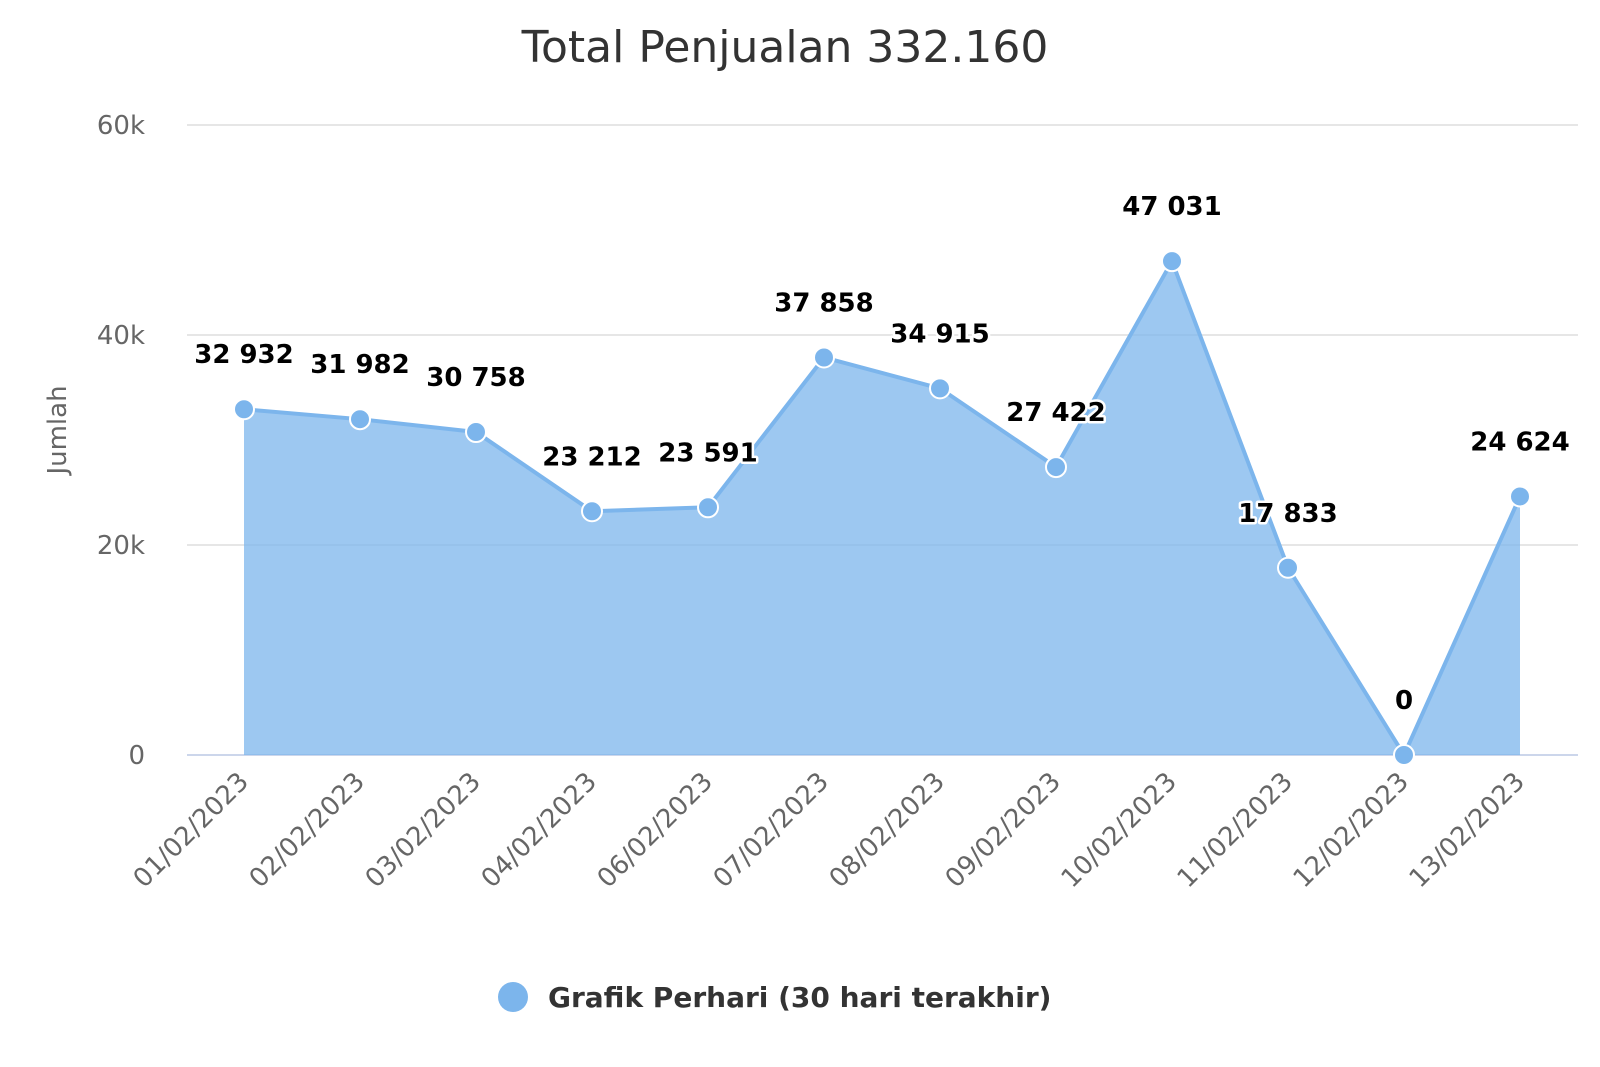 The image size is (1600, 1067). What do you see at coordinates (940, 334) in the screenshot?
I see `data-label: 34 915` at bounding box center [940, 334].